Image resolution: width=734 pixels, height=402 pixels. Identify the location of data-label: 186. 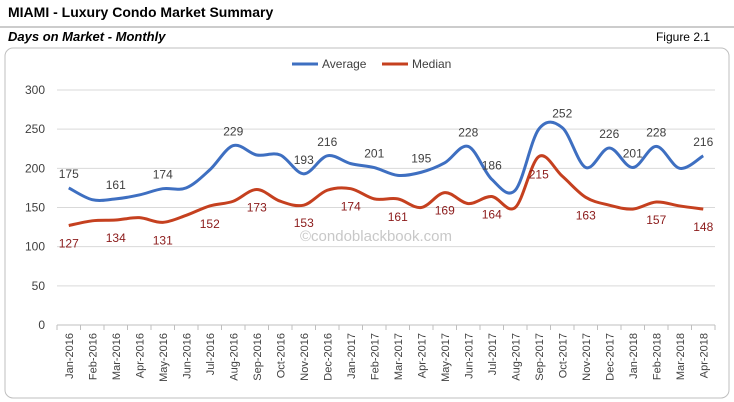
(492, 165).